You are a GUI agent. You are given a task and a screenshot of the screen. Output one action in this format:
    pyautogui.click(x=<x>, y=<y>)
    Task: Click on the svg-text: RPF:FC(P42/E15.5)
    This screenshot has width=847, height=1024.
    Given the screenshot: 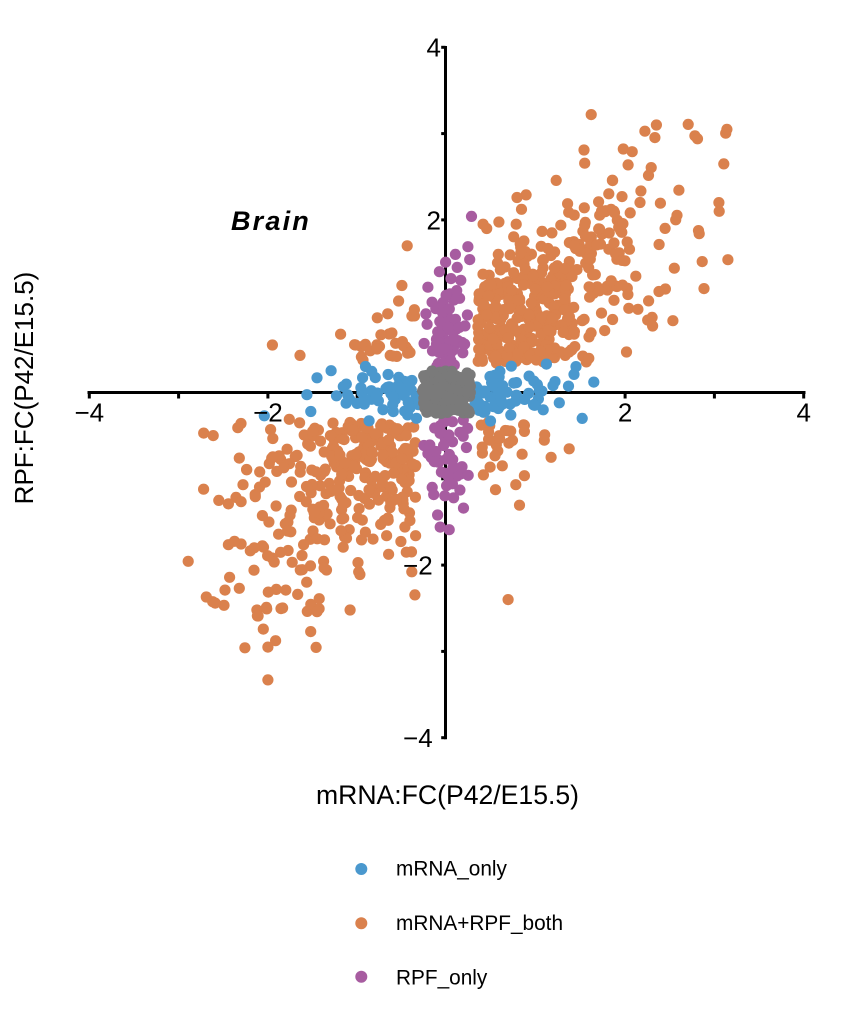 What is the action you would take?
    pyautogui.click(x=24, y=388)
    